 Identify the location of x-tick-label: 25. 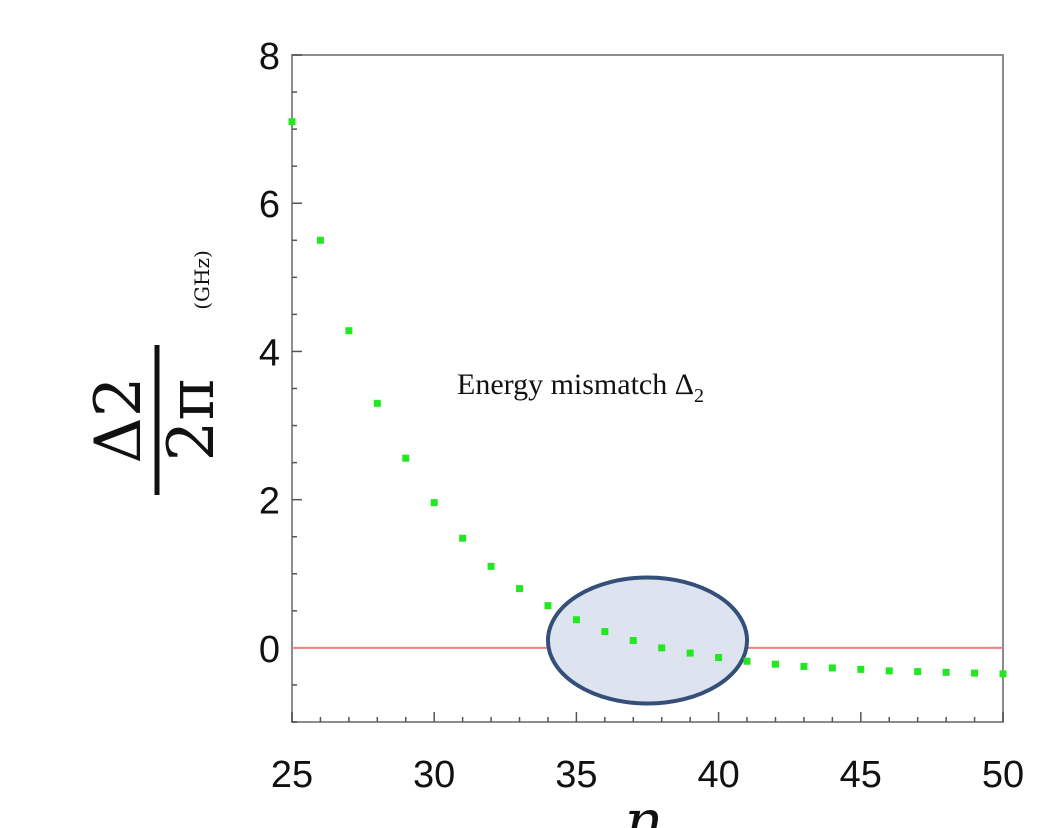
(292, 775).